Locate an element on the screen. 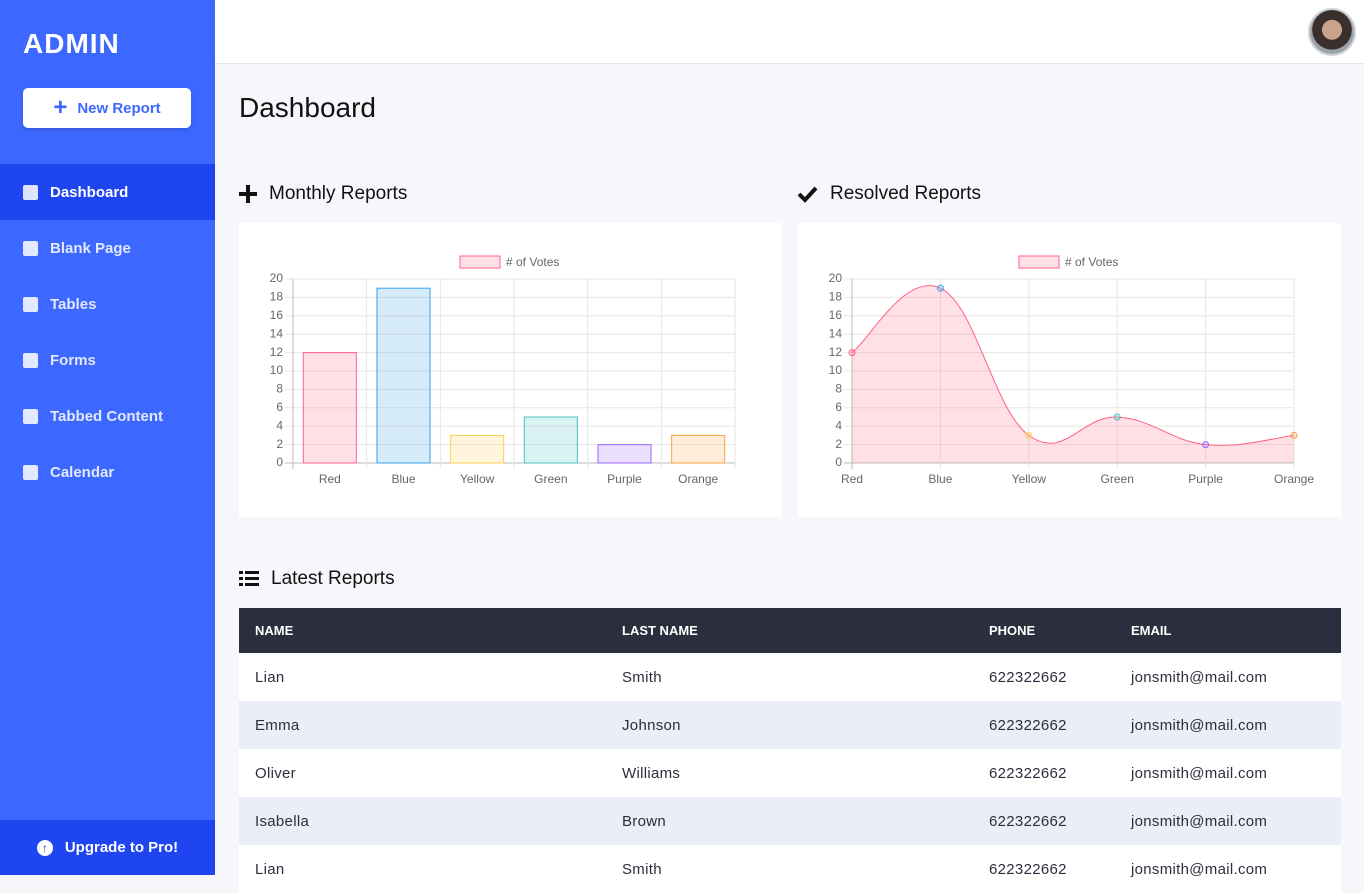 The image size is (1364, 893). page-title: Dashboard is located at coordinates (307, 107).